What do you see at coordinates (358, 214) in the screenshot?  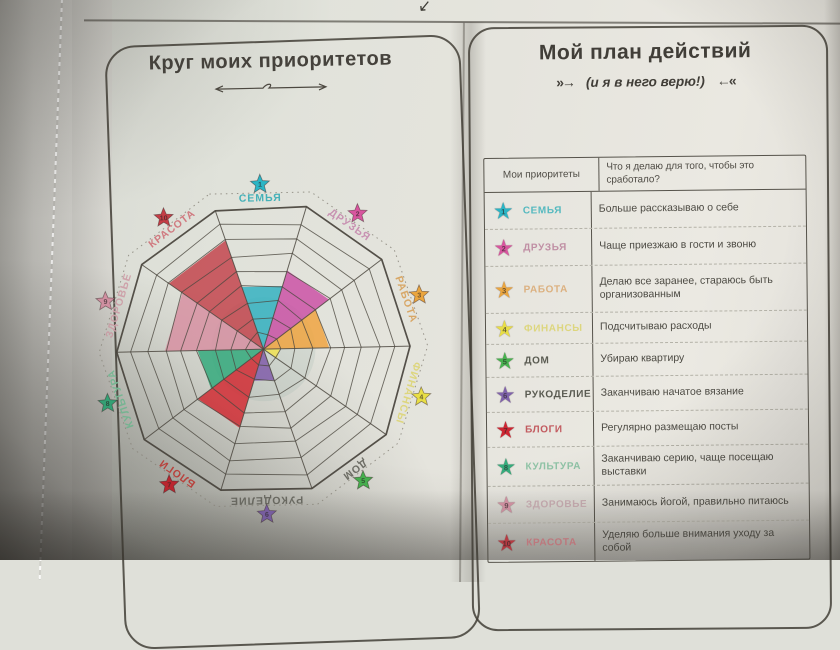 I see `radar-star-number: 2` at bounding box center [358, 214].